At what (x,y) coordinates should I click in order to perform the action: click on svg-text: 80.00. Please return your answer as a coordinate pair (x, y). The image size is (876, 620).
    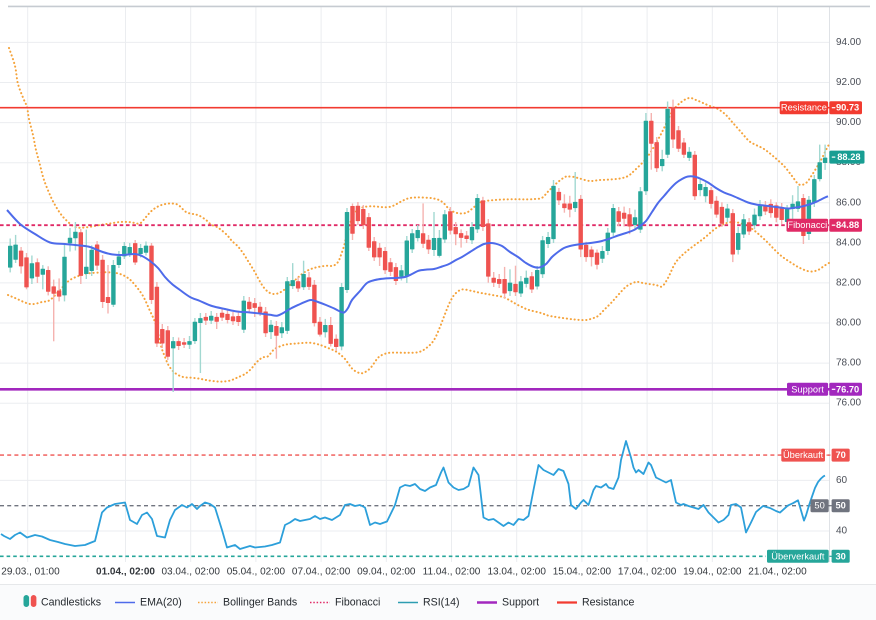
    Looking at the image, I should click on (848, 323).